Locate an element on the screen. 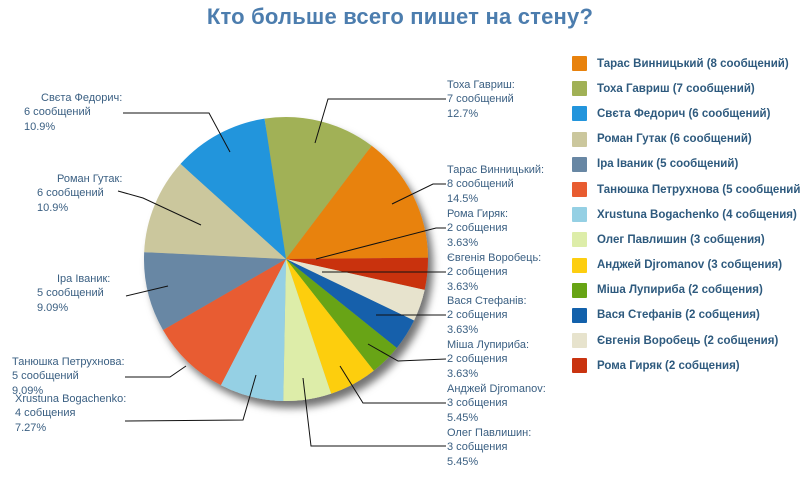 The image size is (800, 500). legend-item: Xrustuna Bogachenko (4 собщения) is located at coordinates (684, 214).